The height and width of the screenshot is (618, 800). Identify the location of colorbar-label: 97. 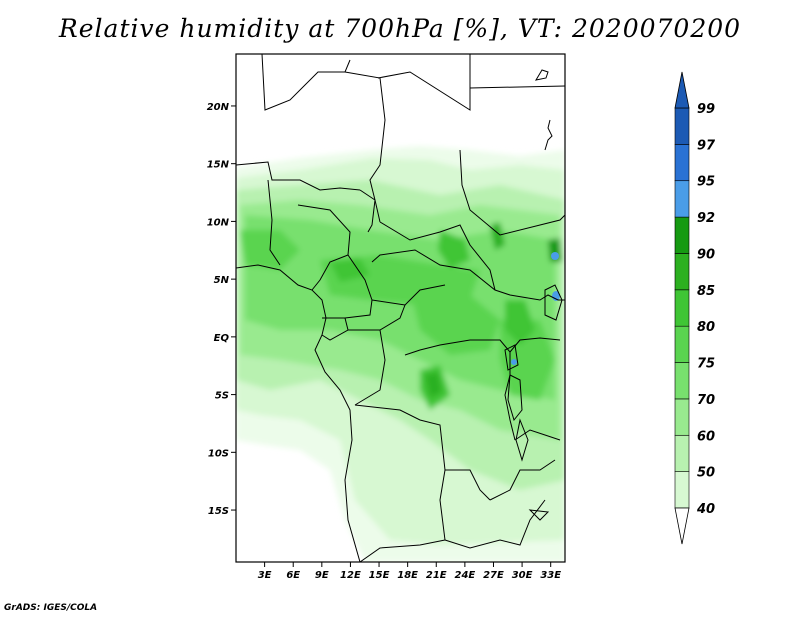
(706, 145).